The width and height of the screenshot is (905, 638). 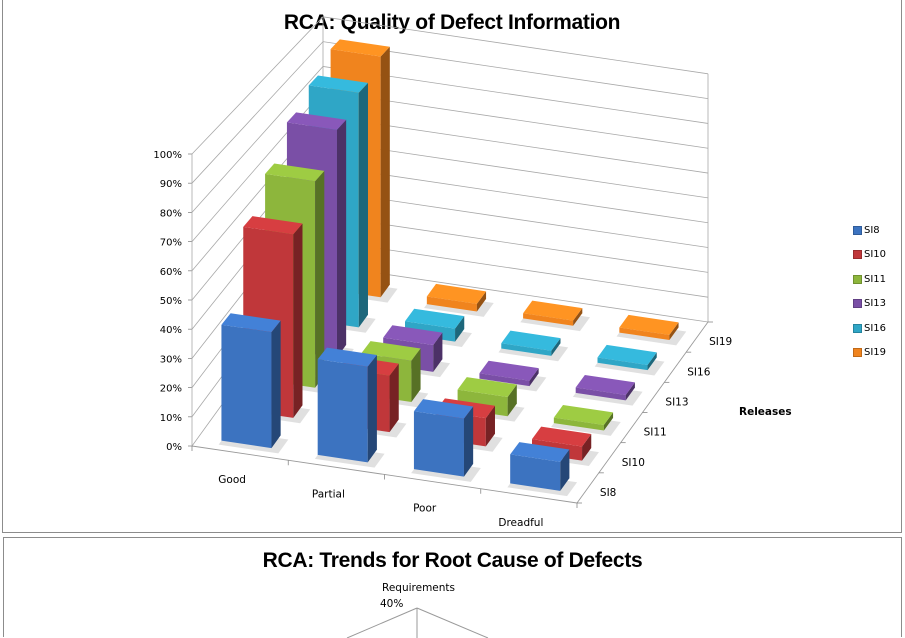 I want to click on svg-text: 100%, so click(x=167, y=155).